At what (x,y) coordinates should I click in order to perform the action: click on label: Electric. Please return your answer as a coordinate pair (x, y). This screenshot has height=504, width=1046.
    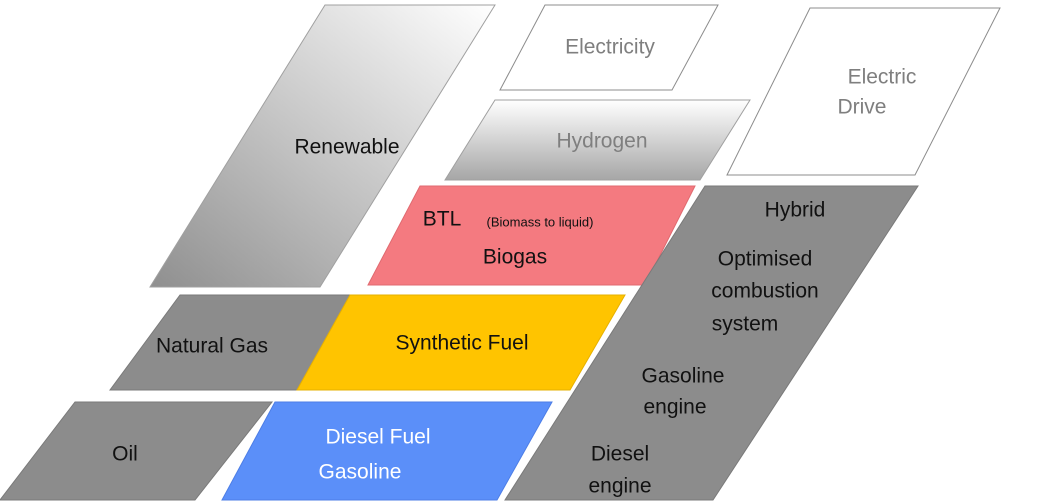
    Looking at the image, I should click on (882, 77).